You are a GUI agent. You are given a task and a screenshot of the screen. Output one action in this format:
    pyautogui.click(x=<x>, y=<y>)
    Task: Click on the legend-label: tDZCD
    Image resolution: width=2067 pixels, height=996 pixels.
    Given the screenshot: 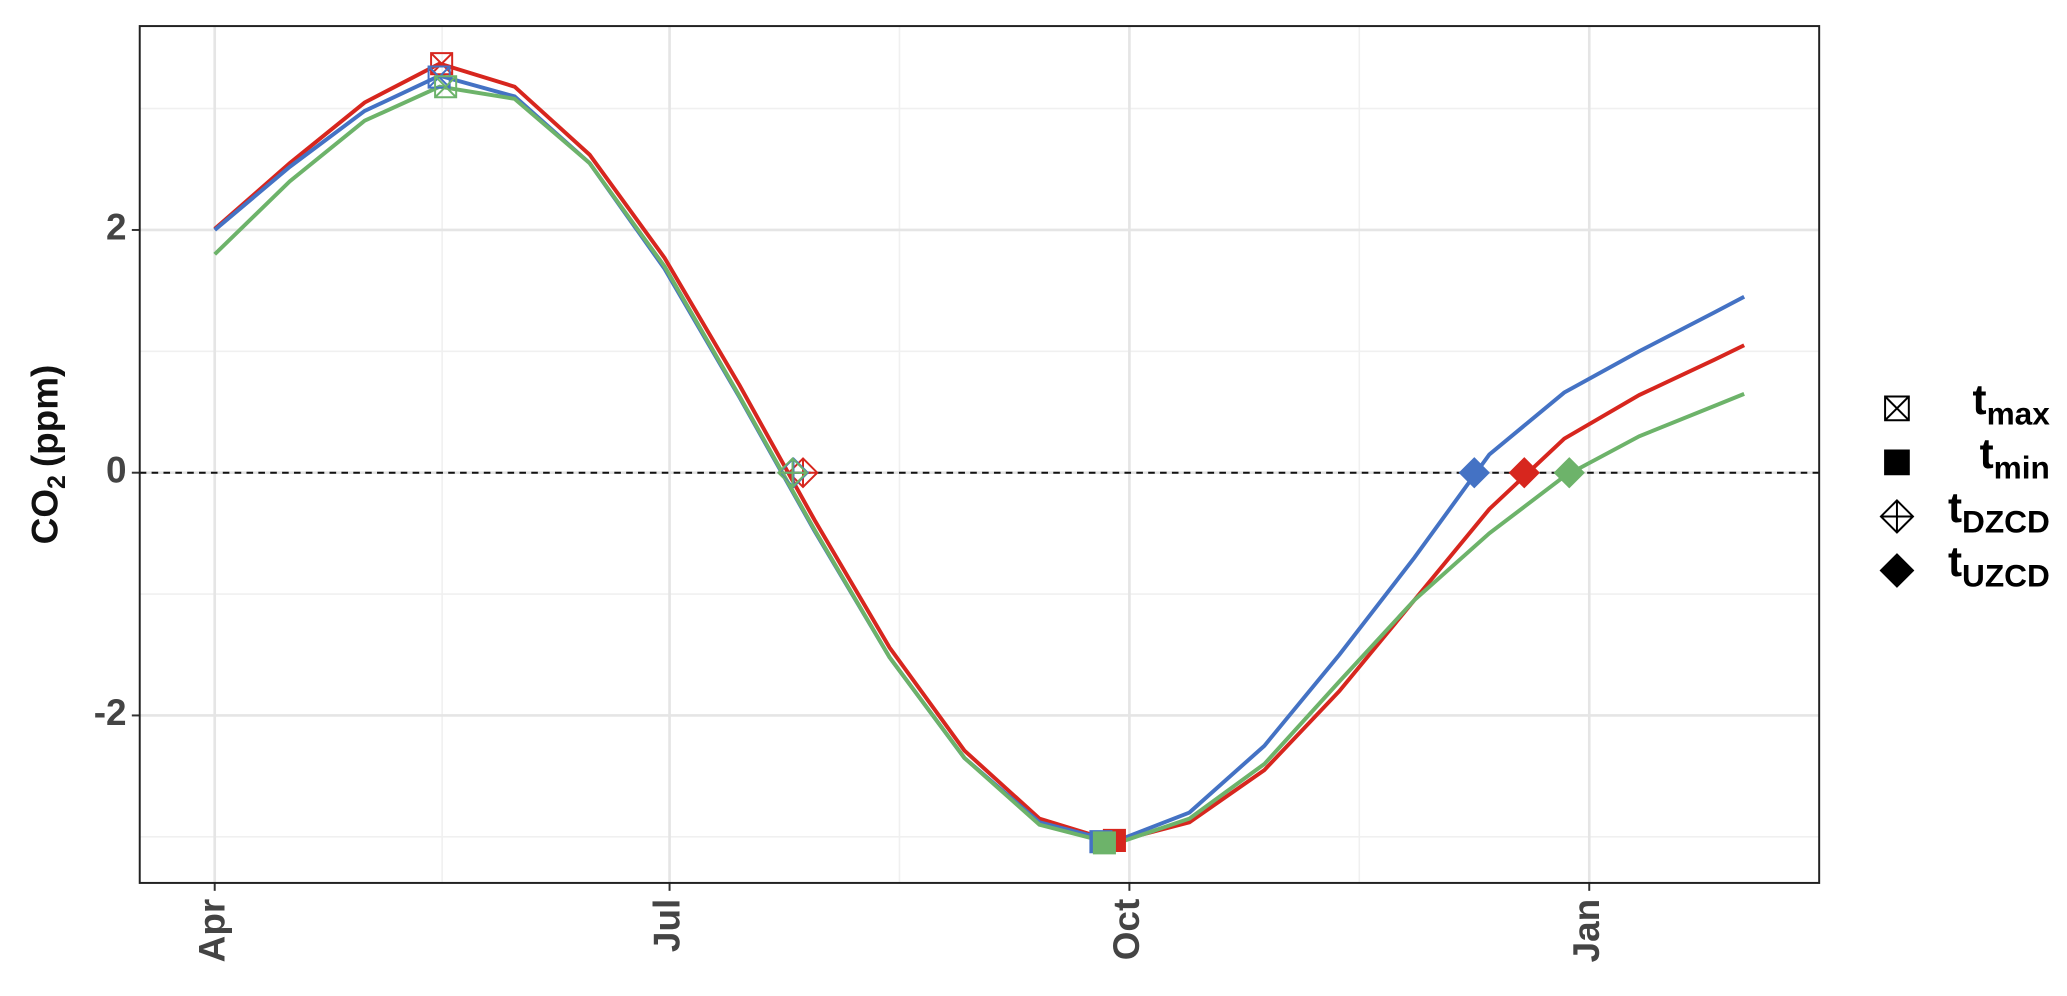 What is the action you would take?
    pyautogui.click(x=1999, y=511)
    